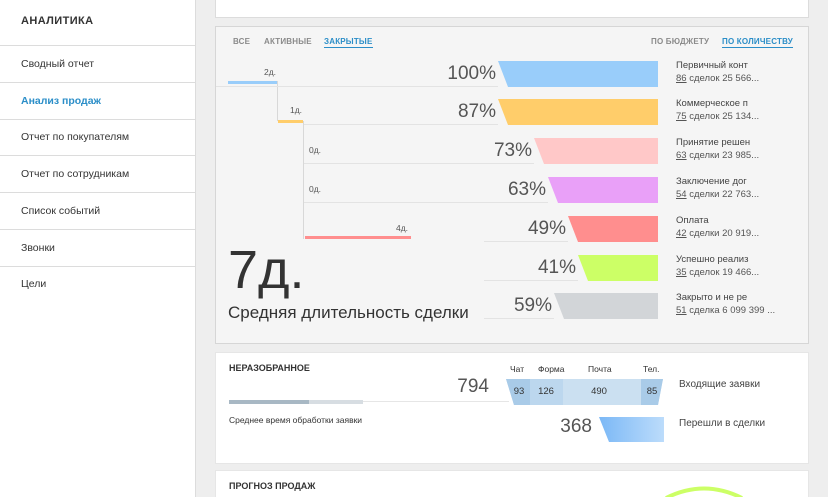  I want to click on sidebar-title: АНАЛИТИКА, so click(57, 21).